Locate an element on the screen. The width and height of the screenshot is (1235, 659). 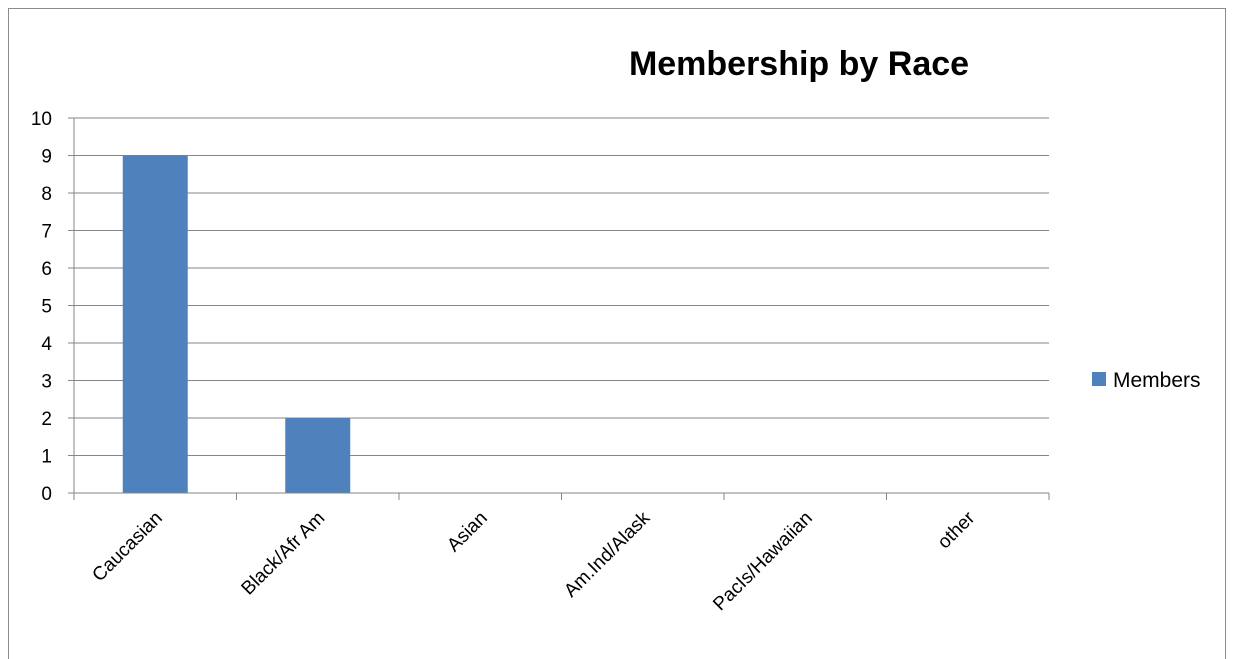
legend-swatch-members is located at coordinates (1099, 379).